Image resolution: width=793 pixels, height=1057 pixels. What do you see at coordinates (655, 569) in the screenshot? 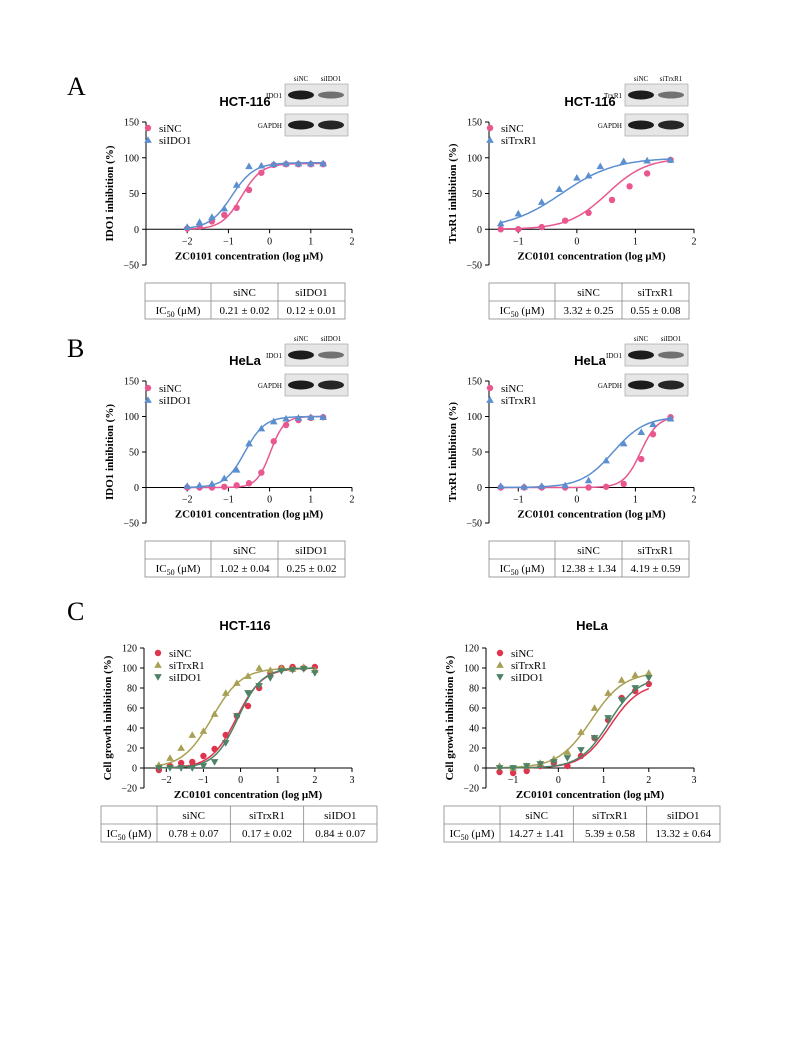
I see `table-value: 4.19 ± 0.59` at bounding box center [655, 569].